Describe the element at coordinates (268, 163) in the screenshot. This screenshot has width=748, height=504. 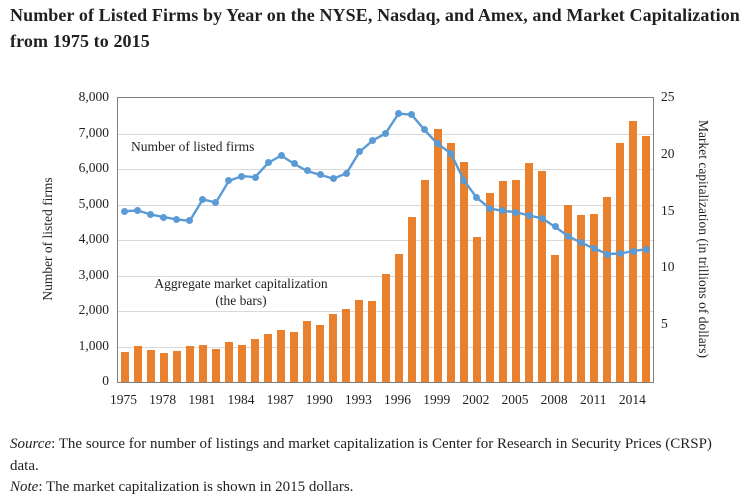
I see `line-marker-1986` at that location.